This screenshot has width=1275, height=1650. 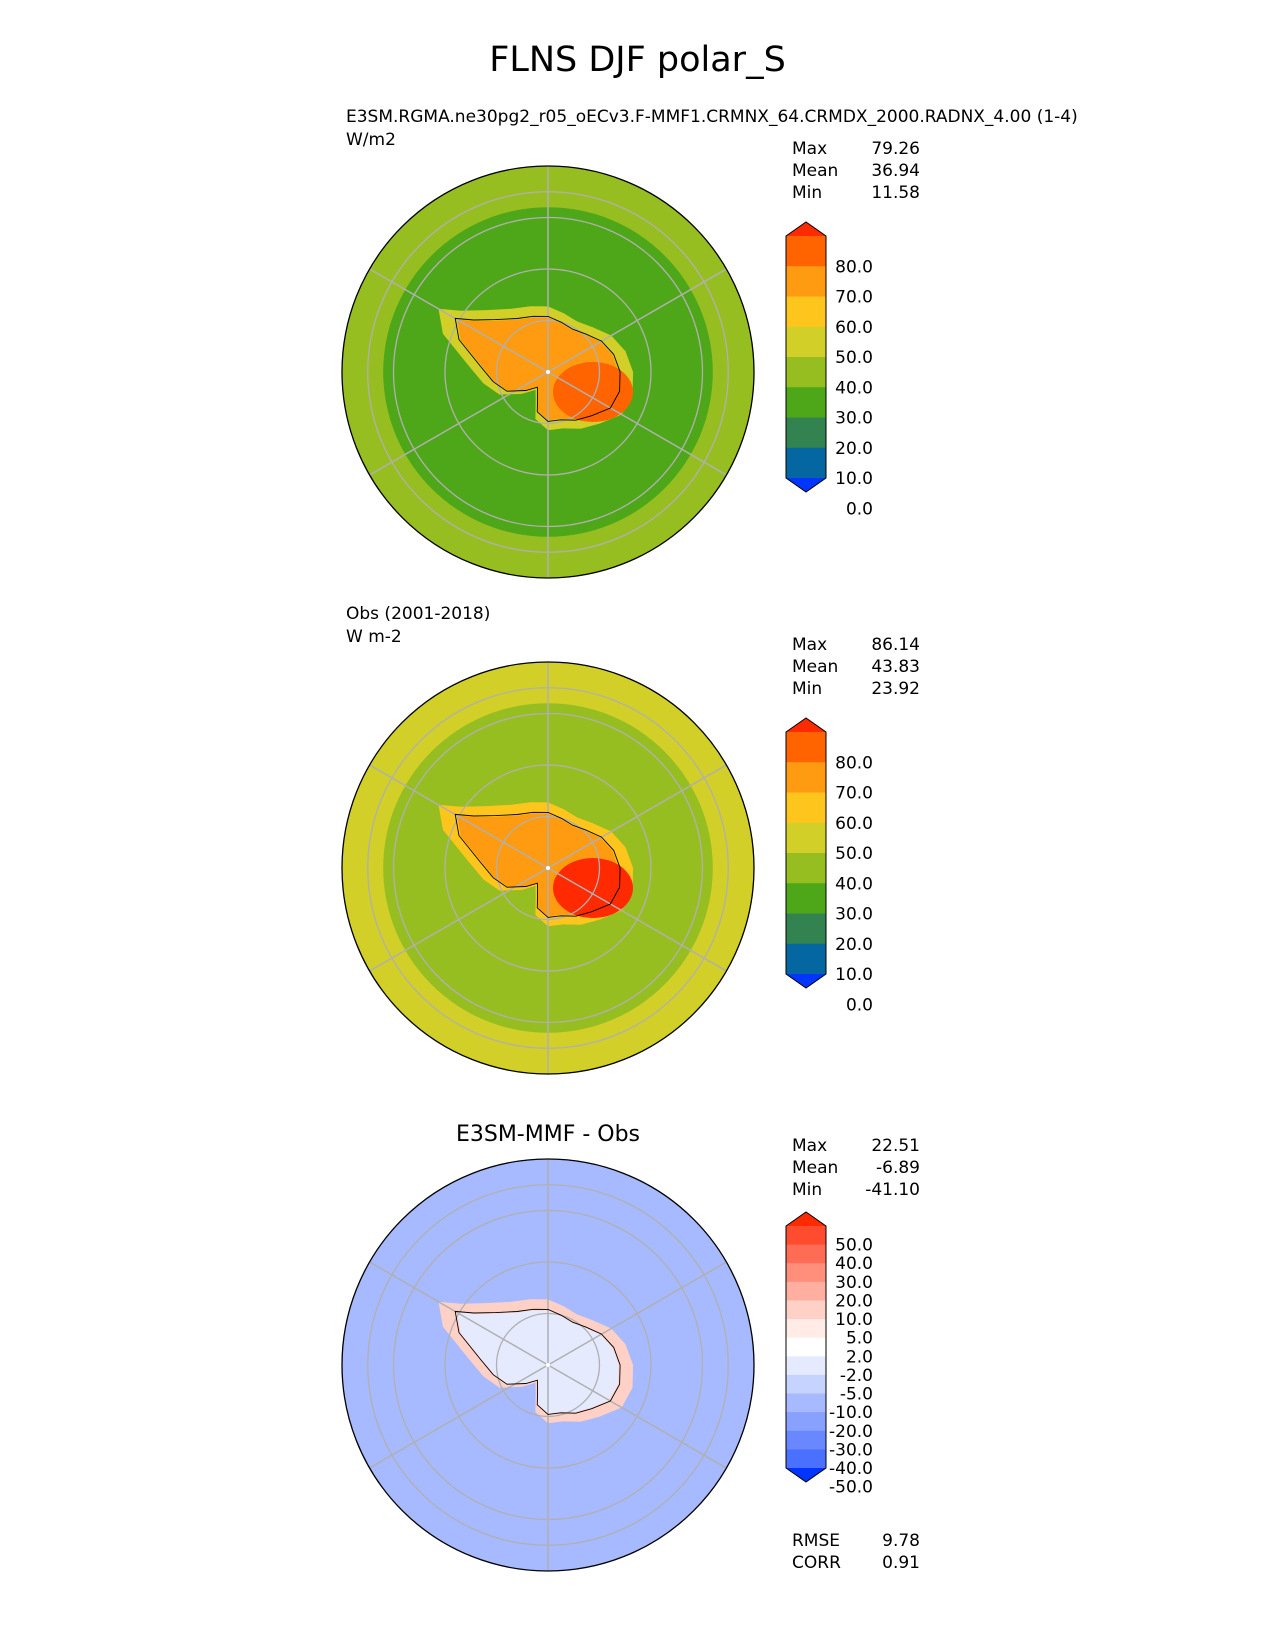 What do you see at coordinates (856, 667) in the screenshot?
I see `obs-stats: Max 86.14 Mean 43.83 Min 23.92` at bounding box center [856, 667].